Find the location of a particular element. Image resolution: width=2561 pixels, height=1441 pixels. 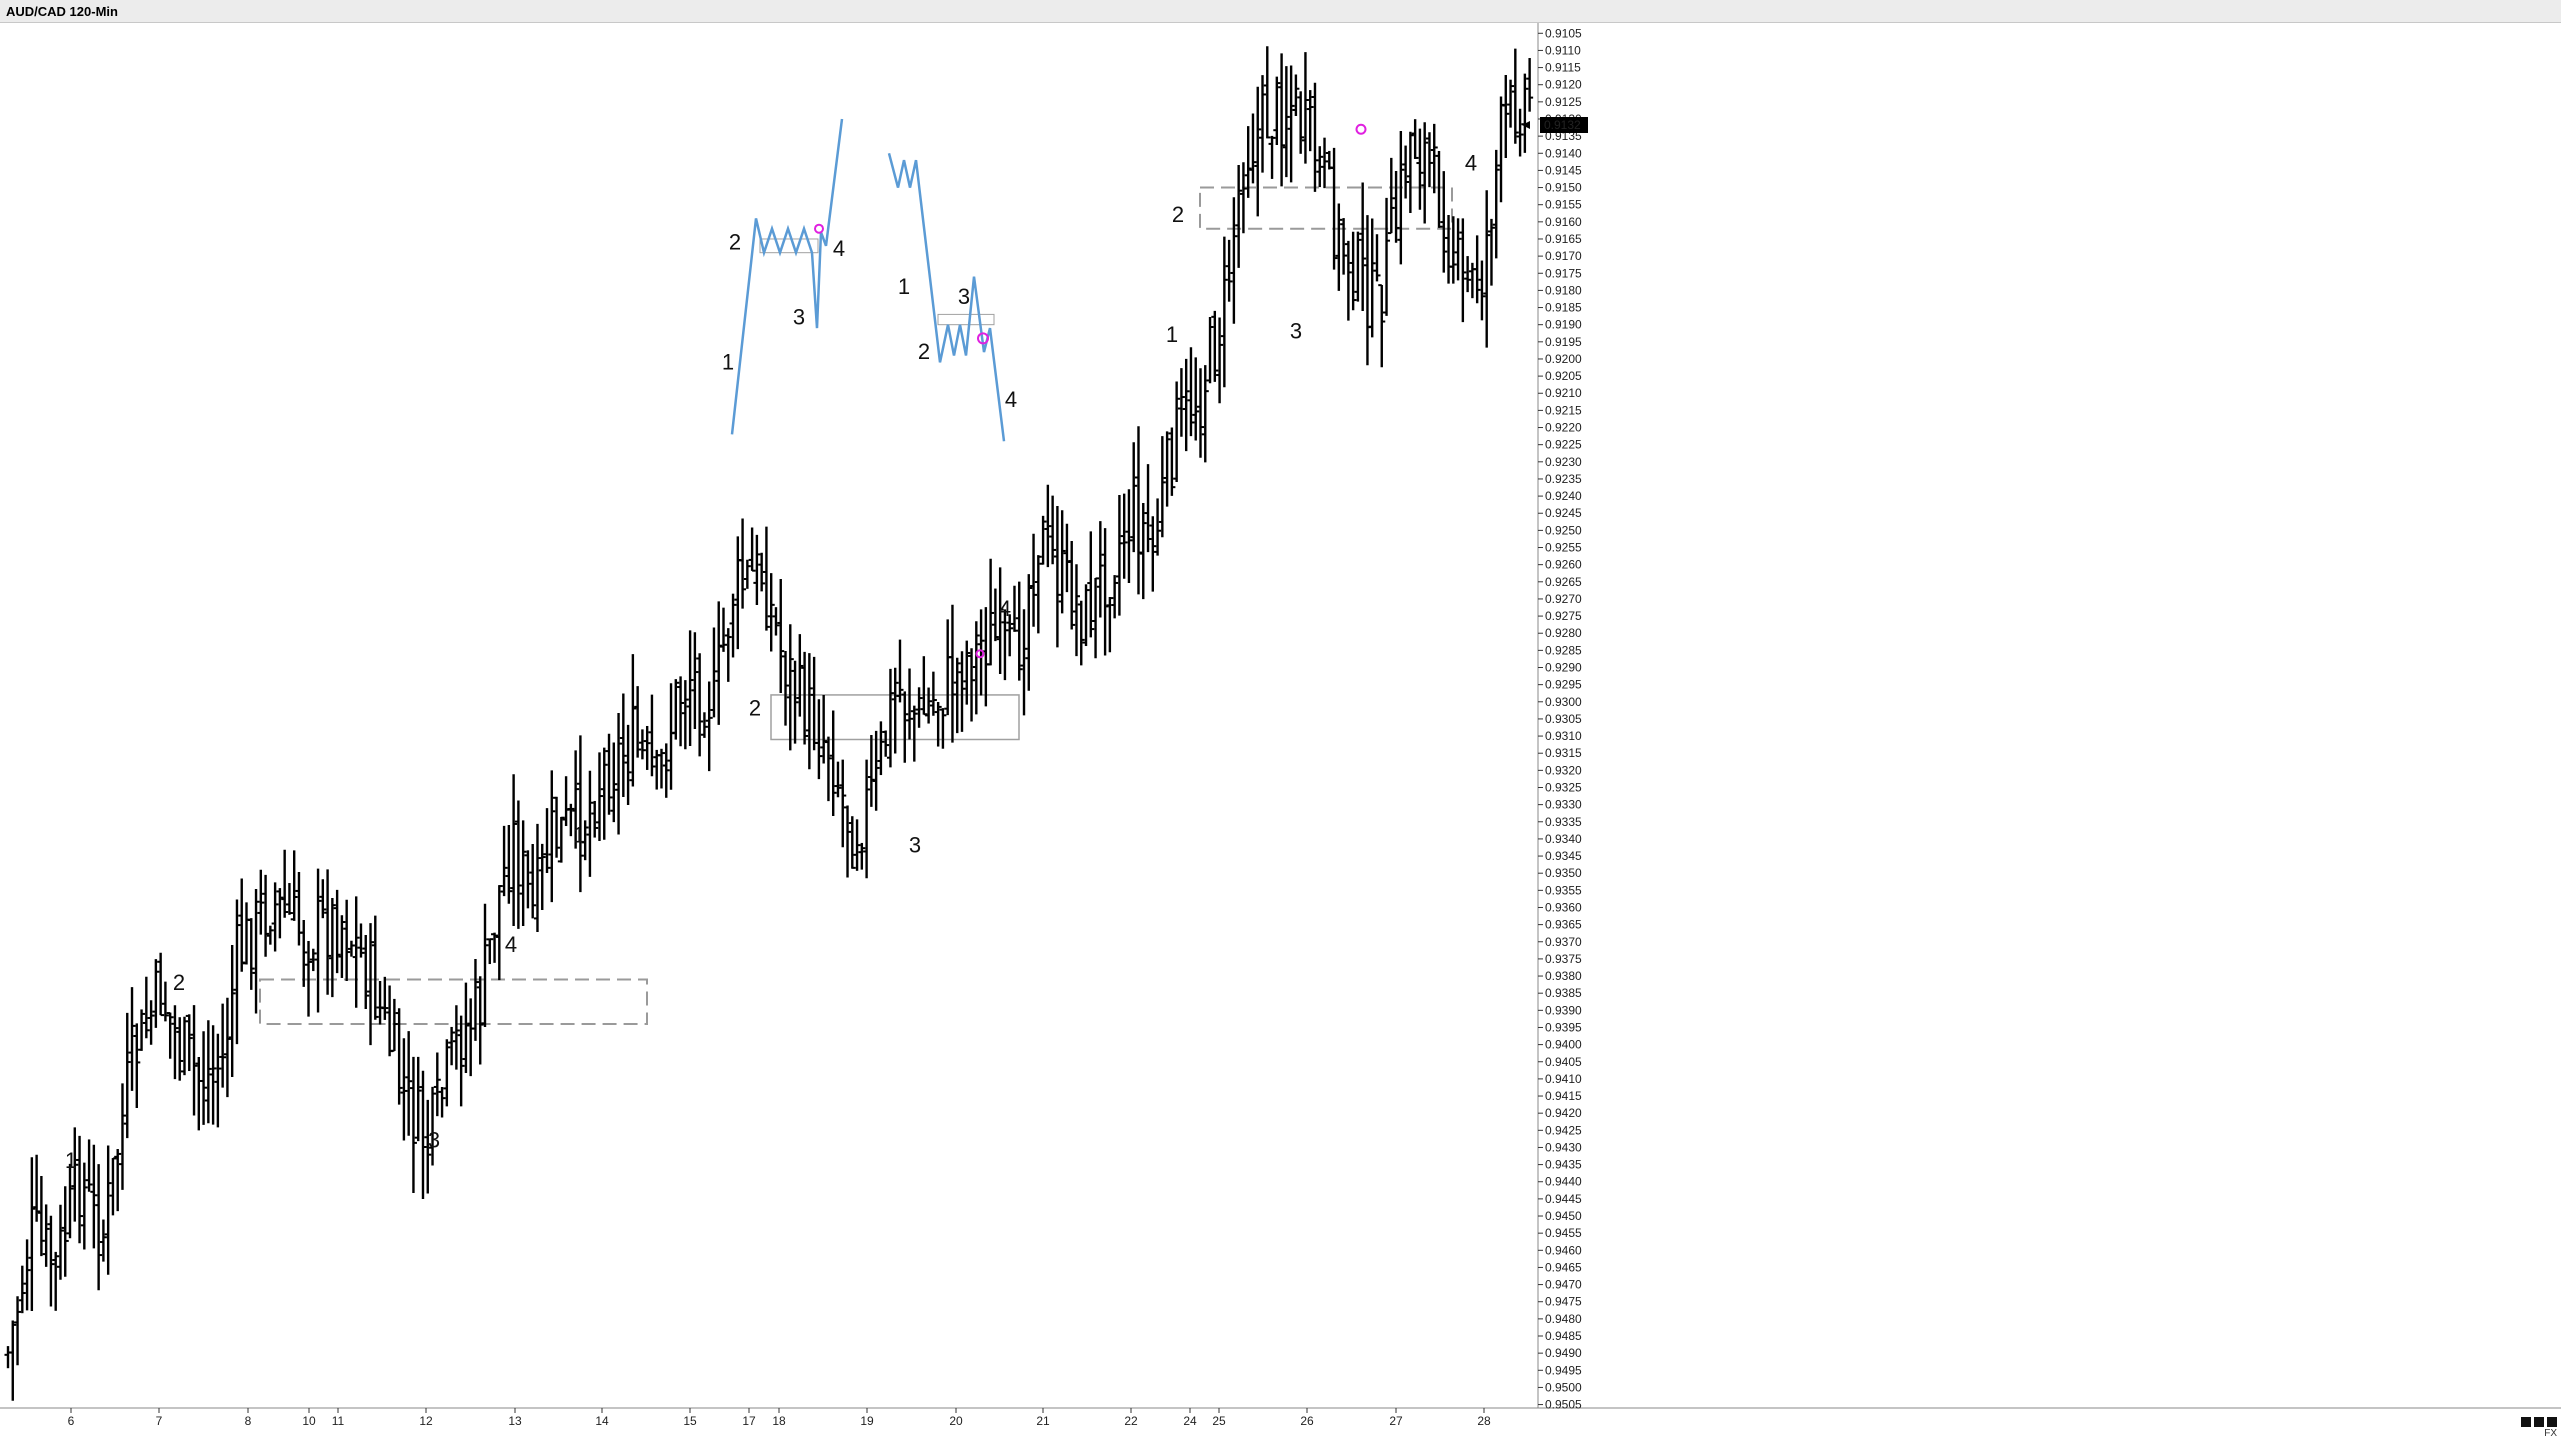

price-tick-label: 0.9175 is located at coordinates (1563, 273).